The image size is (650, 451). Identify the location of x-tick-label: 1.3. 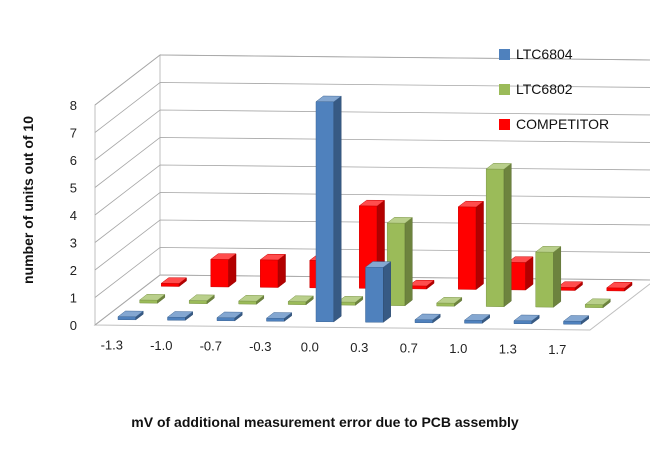
(508, 348).